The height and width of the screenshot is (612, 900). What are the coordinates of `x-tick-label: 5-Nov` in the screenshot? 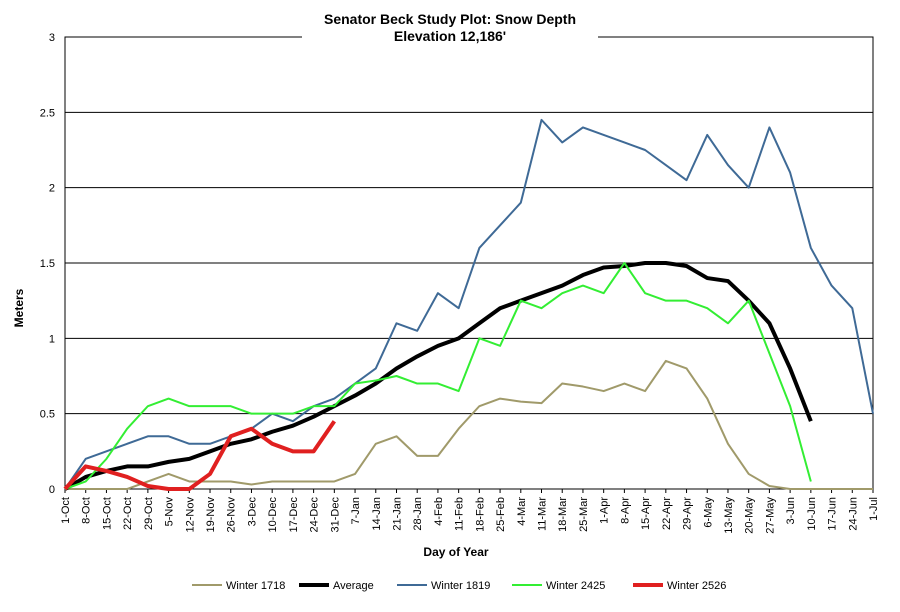 It's located at (170, 512).